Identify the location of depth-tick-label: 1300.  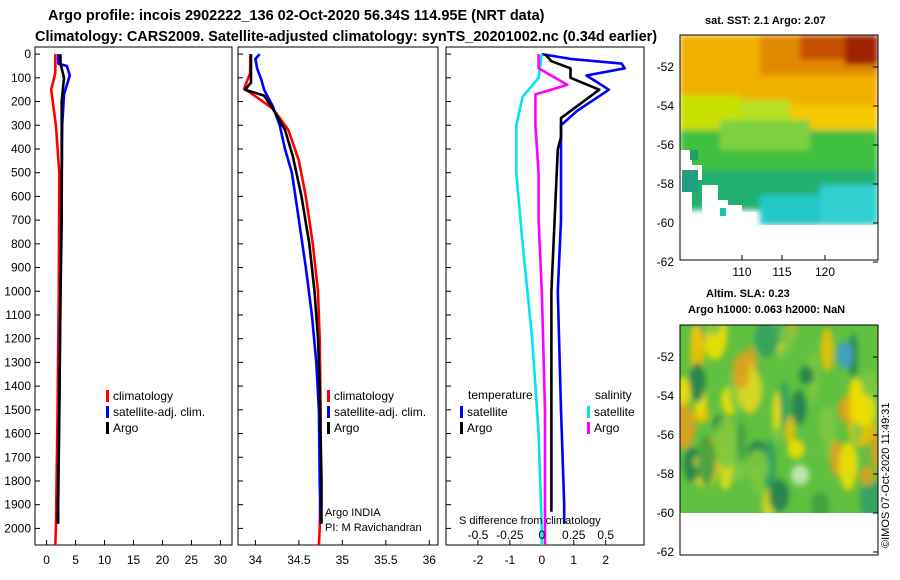
(17, 362).